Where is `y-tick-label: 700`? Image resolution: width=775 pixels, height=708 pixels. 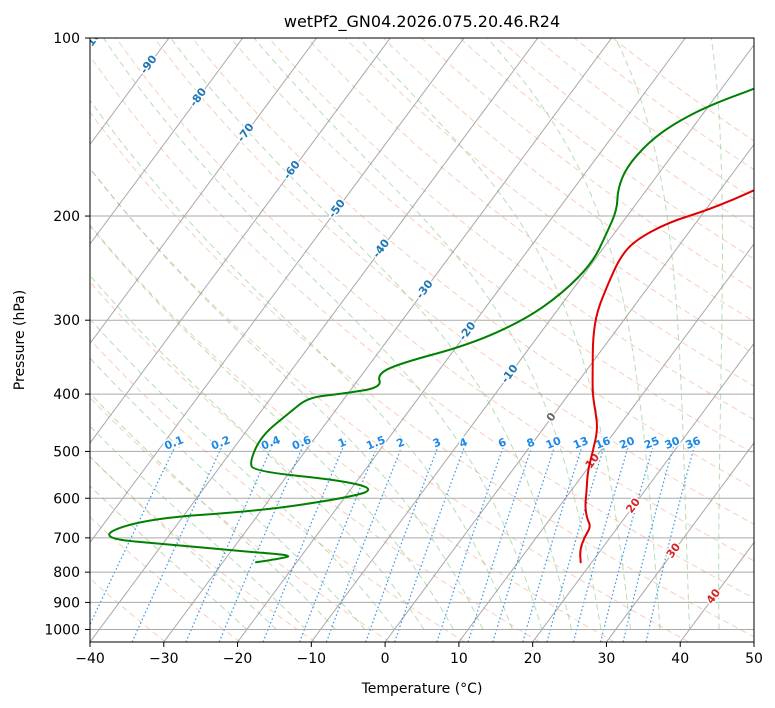 y-tick-label: 700 is located at coordinates (66, 539).